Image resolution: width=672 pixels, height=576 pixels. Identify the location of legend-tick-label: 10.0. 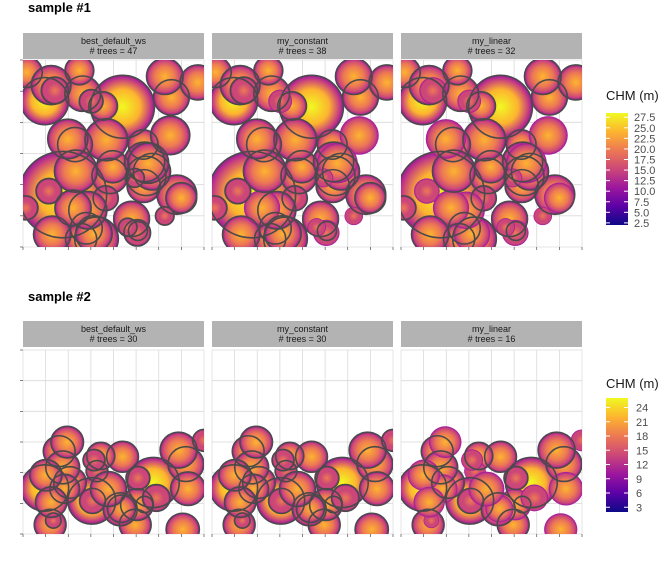
(644, 192).